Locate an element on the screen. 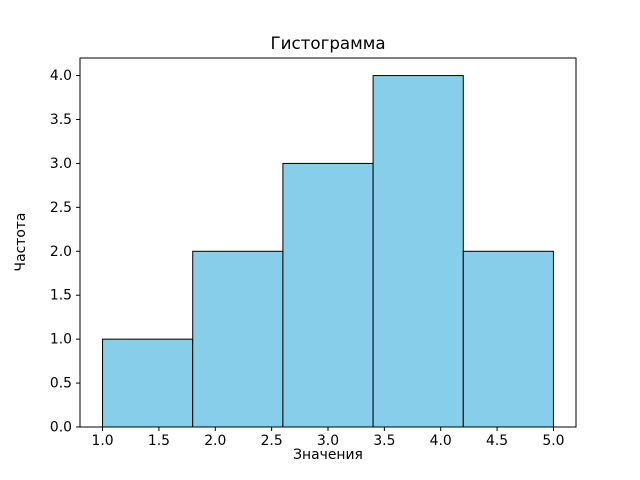 The height and width of the screenshot is (480, 640). x-tick-label: 2.5 is located at coordinates (272, 441).